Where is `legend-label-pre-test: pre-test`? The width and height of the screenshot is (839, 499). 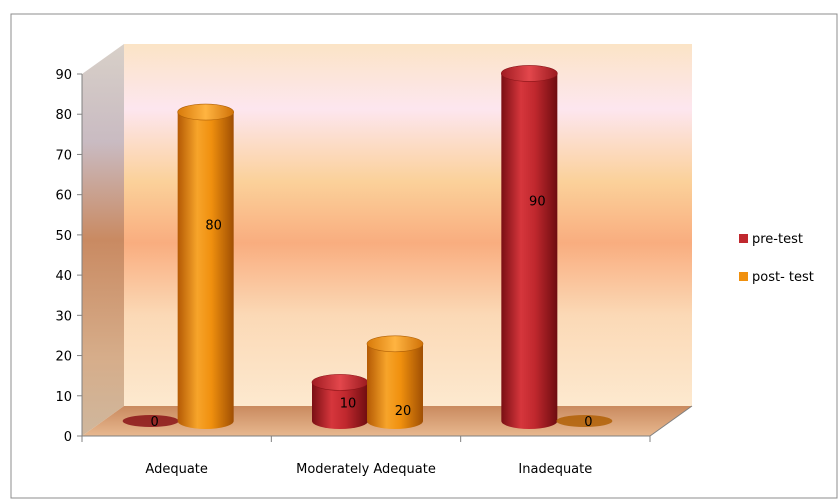 legend-label-pre-test: pre-test is located at coordinates (777, 239).